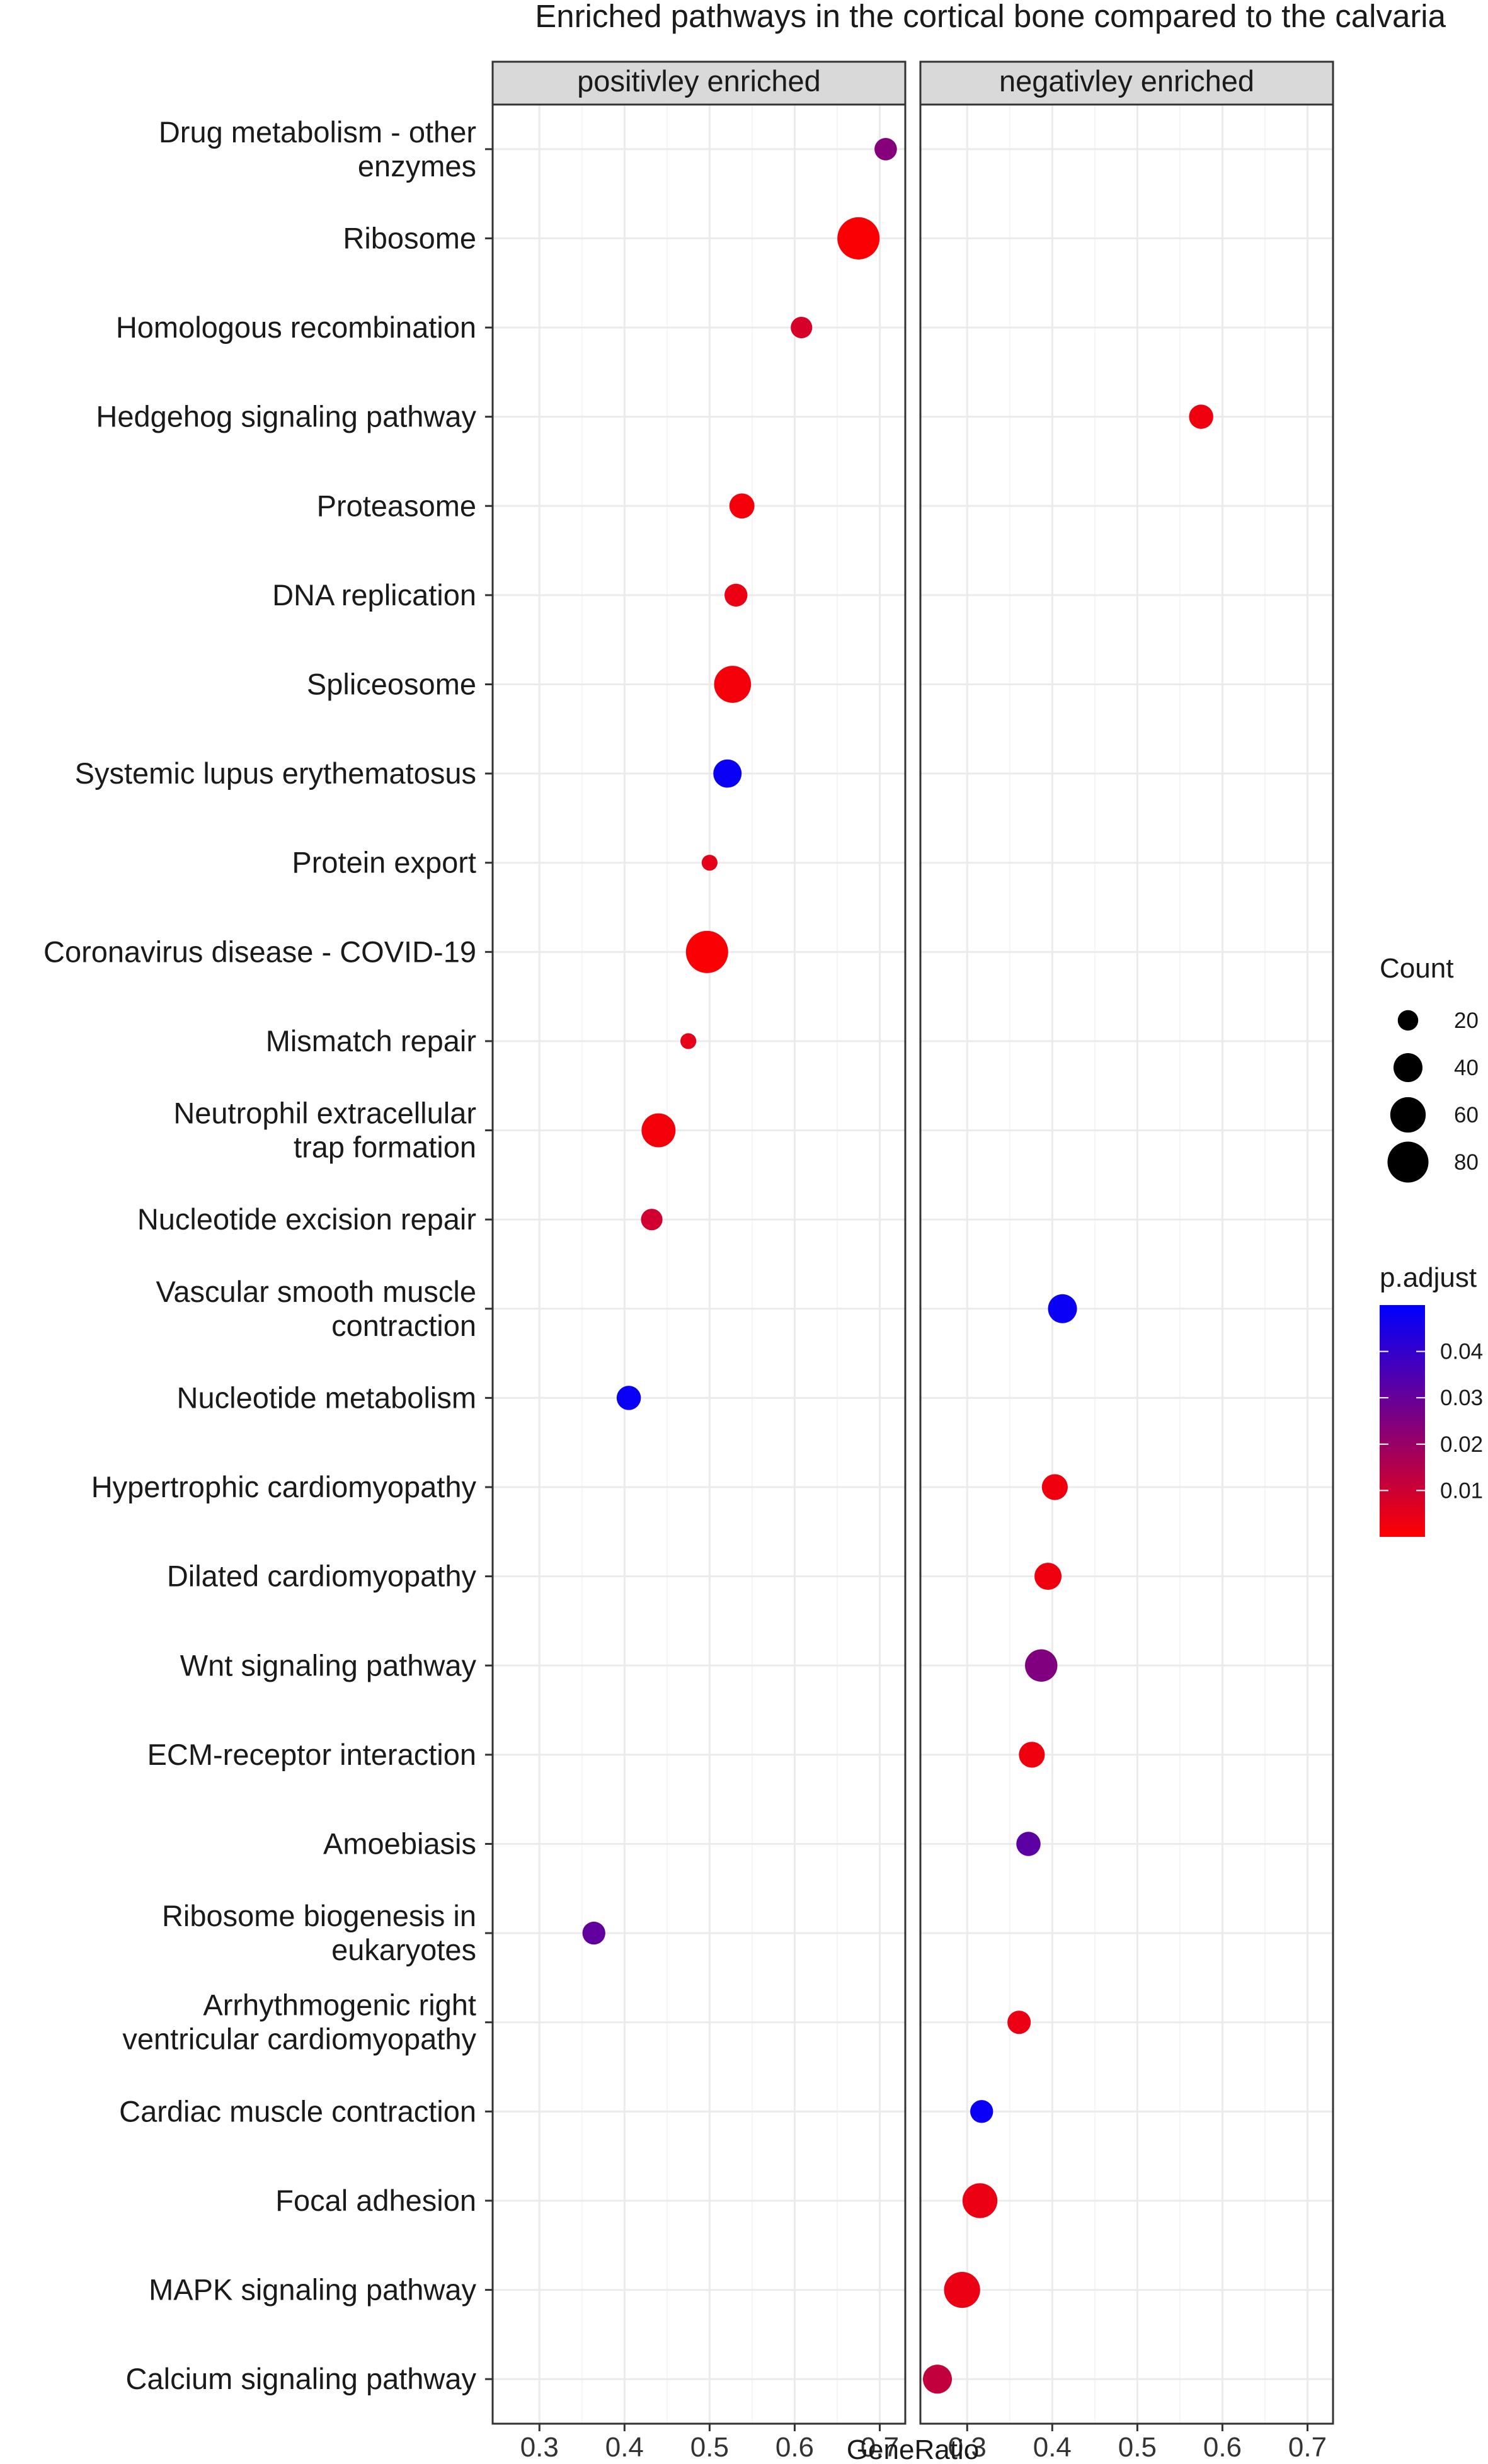 This screenshot has height=2464, width=1488. What do you see at coordinates (391, 684) in the screenshot?
I see `y-tick-label: Spliceosome` at bounding box center [391, 684].